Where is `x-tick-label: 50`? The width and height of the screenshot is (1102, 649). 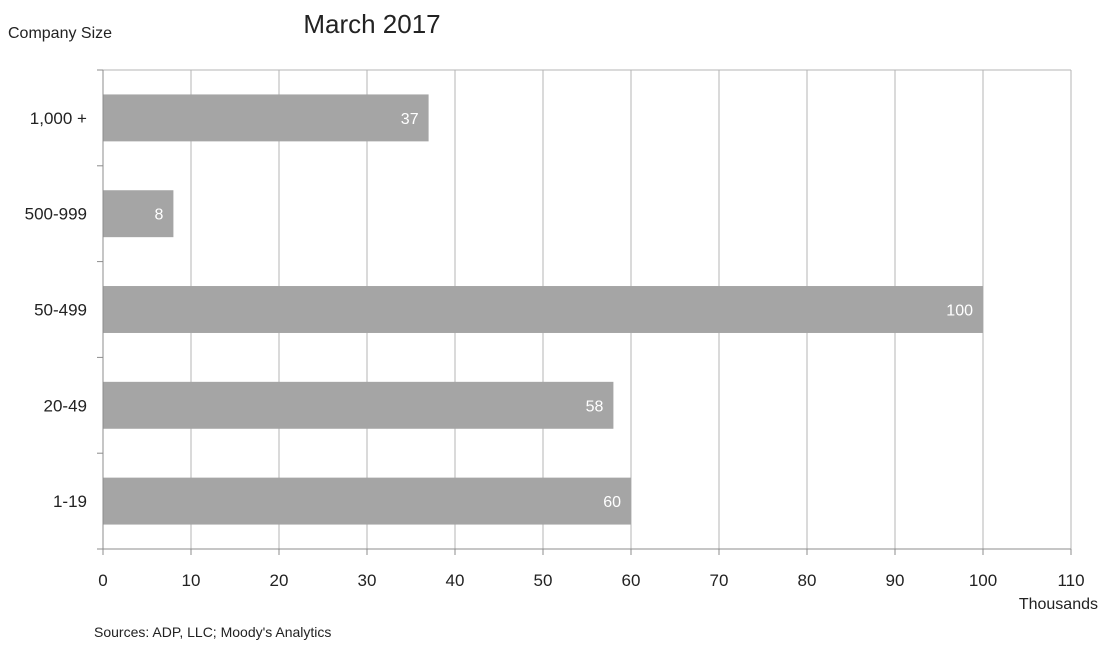
x-tick-label: 50 is located at coordinates (543, 580).